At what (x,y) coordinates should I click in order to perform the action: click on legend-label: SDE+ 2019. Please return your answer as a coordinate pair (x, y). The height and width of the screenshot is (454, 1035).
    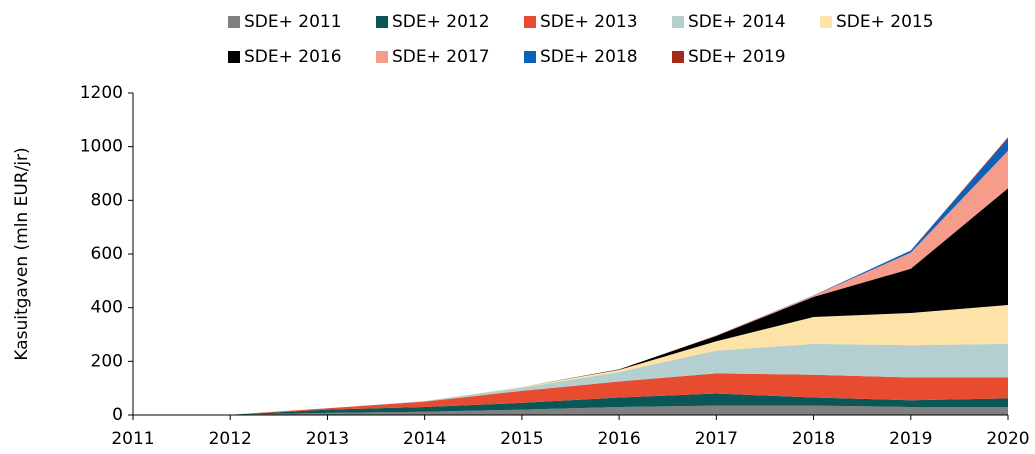
    Looking at the image, I should click on (737, 57).